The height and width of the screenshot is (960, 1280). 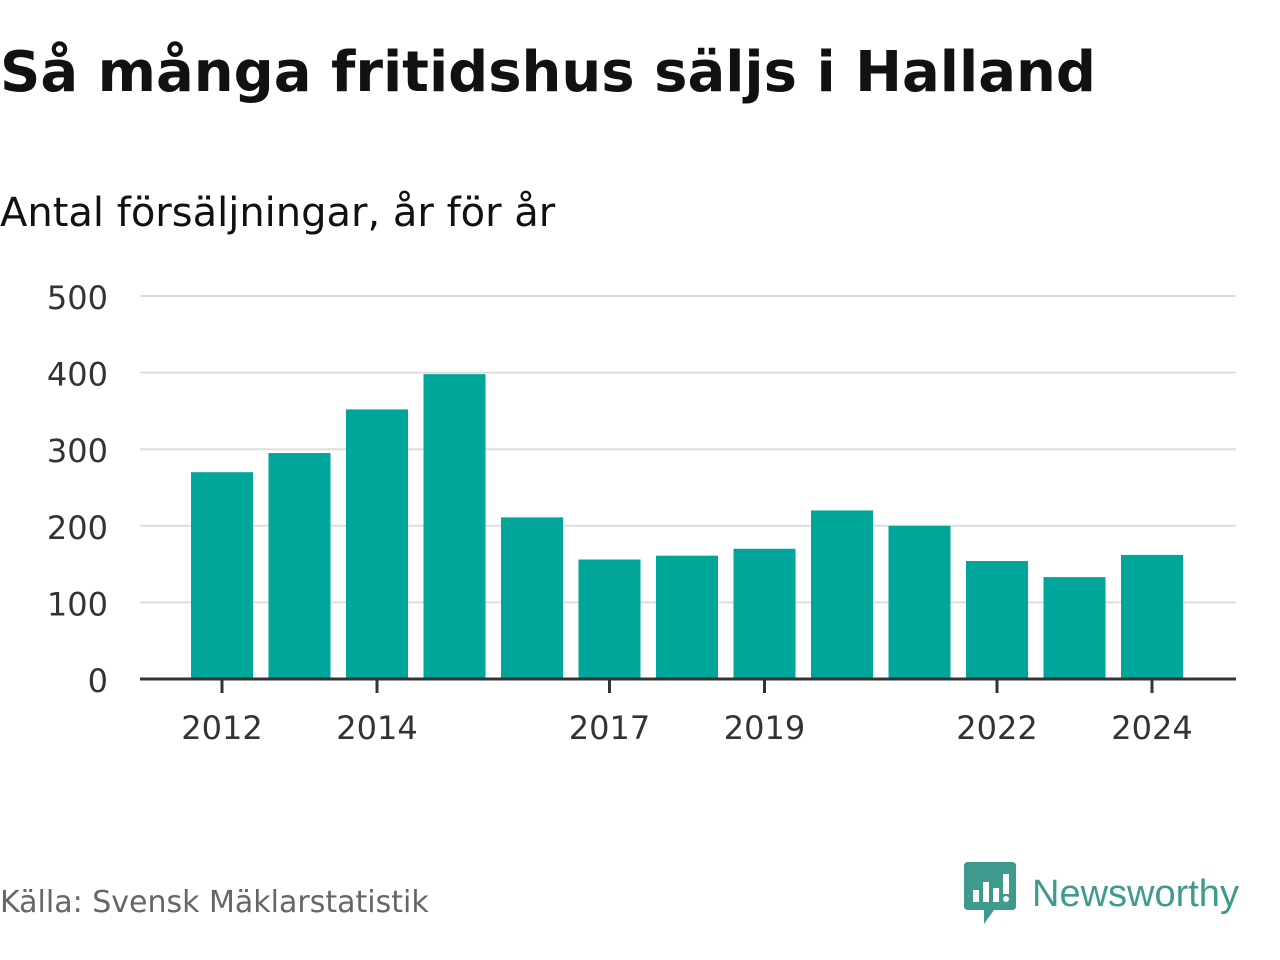 I want to click on chart-subtitle: Antal försäljningar, år för år, so click(x=278, y=213).